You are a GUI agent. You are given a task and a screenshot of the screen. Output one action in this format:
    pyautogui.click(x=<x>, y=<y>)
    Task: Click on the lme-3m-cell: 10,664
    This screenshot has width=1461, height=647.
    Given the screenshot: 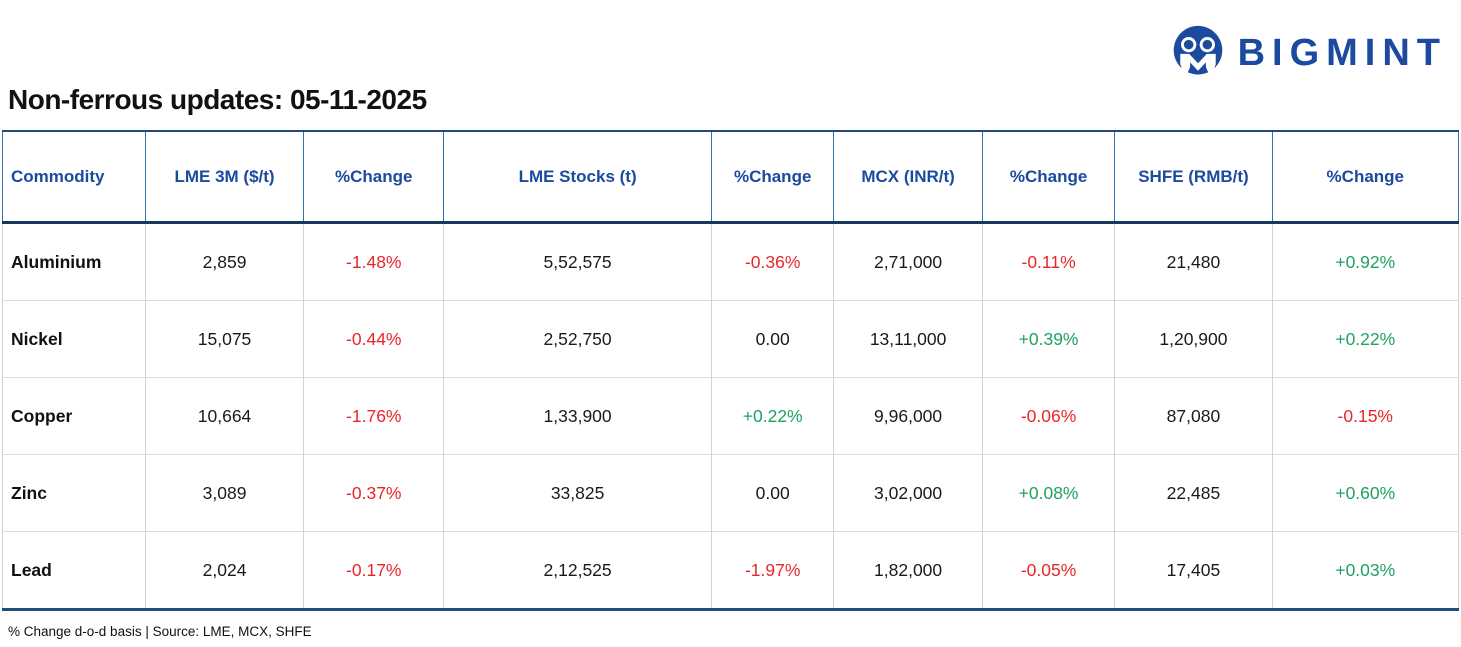 What is the action you would take?
    pyautogui.click(x=224, y=416)
    